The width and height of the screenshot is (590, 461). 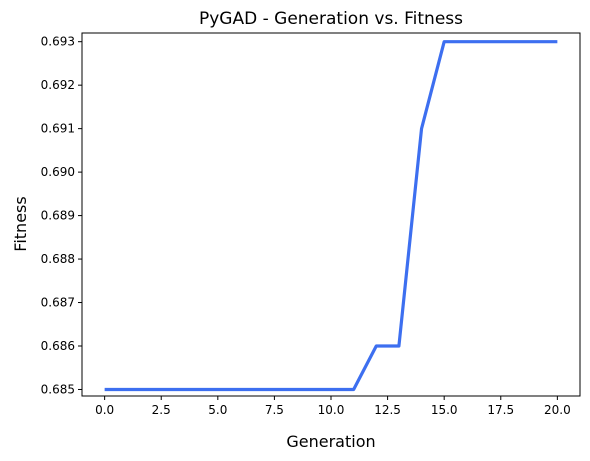 I want to click on y-tick-label: 0.687, so click(x=58, y=303).